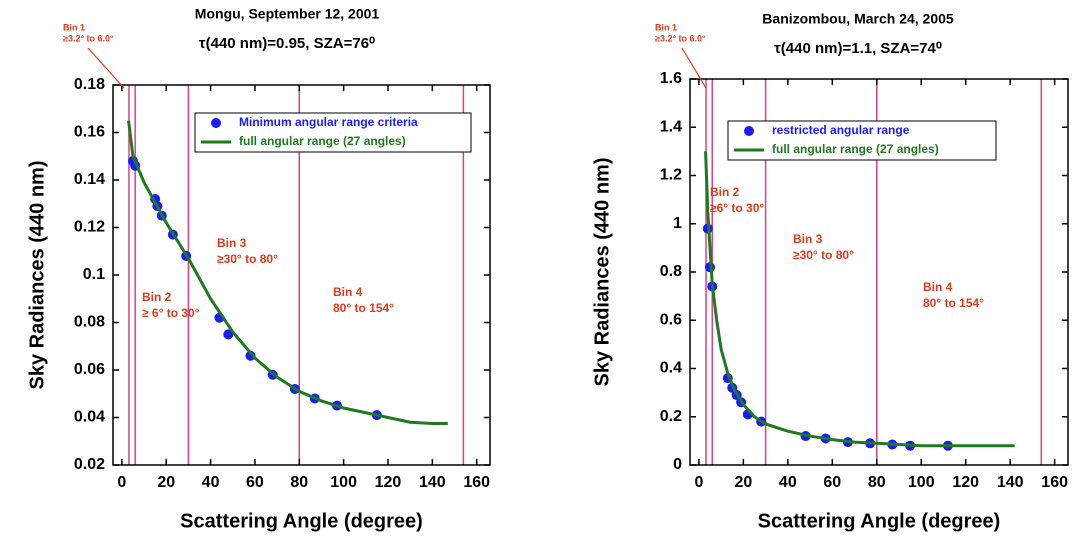 The width and height of the screenshot is (1091, 539). I want to click on y-tick-label: 0.18, so click(89, 84).